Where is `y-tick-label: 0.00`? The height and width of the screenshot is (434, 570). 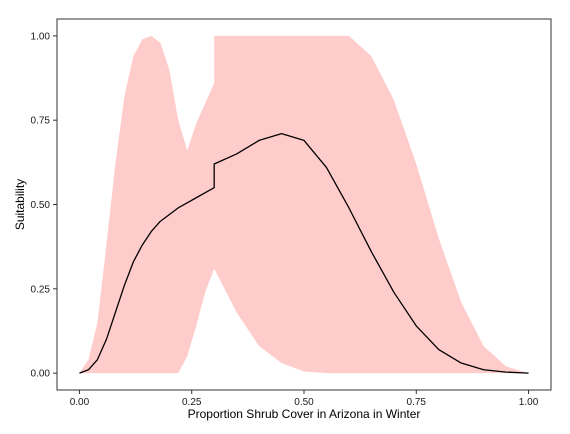
y-tick-label: 0.00 is located at coordinates (41, 374).